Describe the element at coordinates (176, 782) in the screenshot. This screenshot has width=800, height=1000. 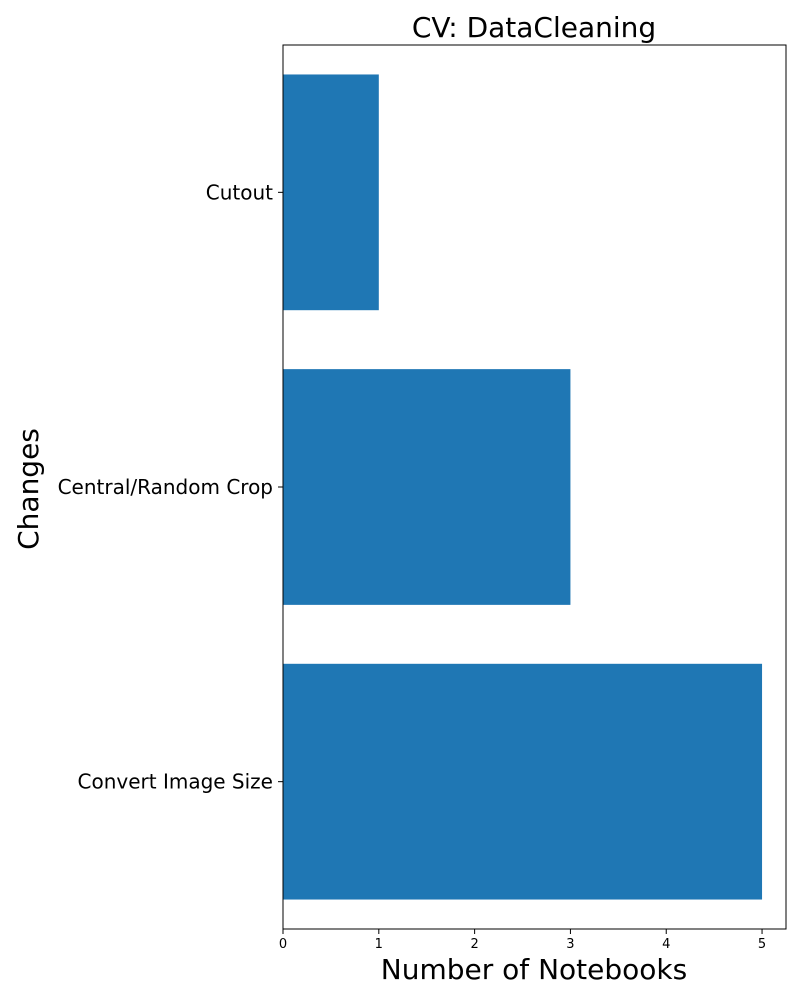
I see `y-tick-label: Convert Image Size` at that location.